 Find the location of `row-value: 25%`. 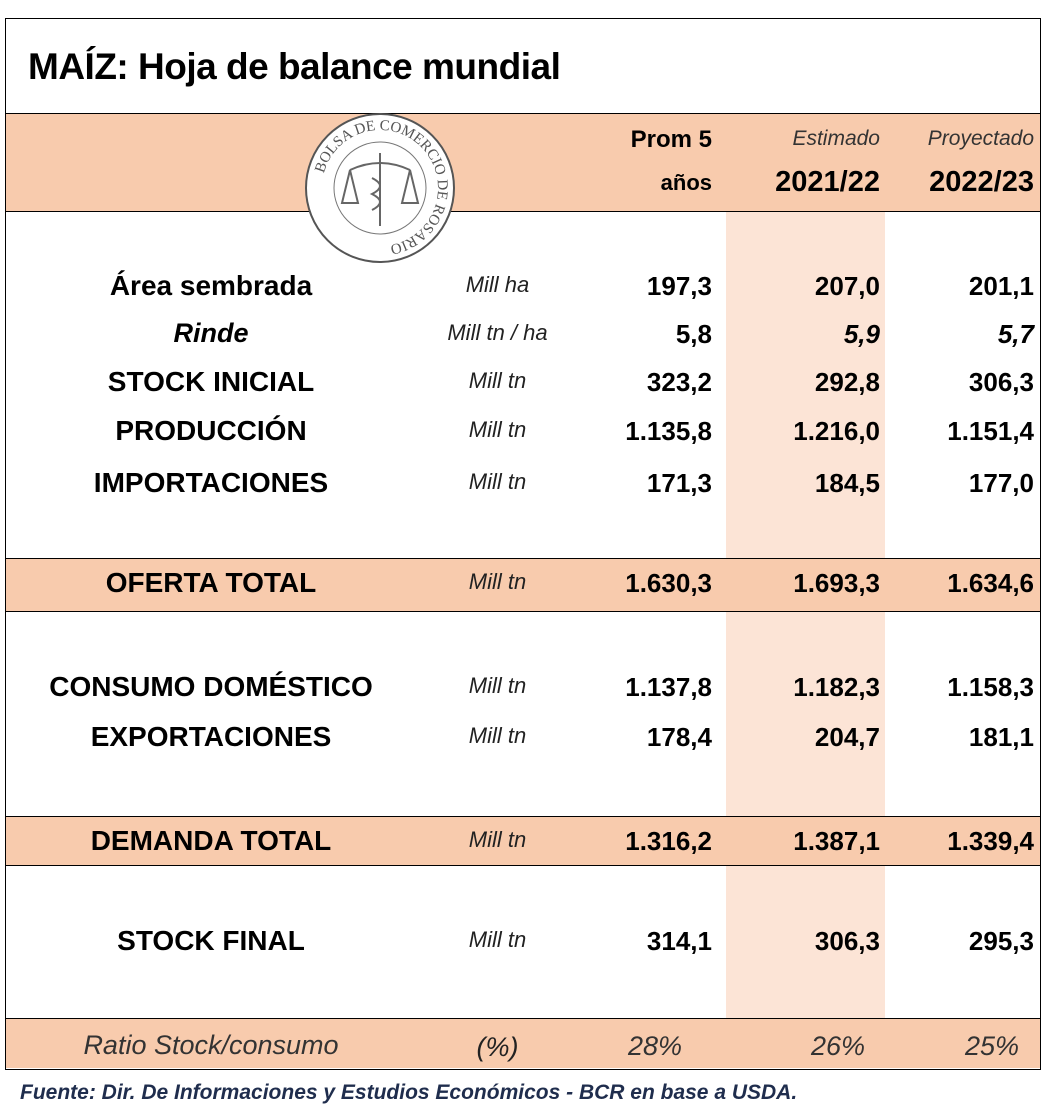

row-value: 25% is located at coordinates (991, 1046).